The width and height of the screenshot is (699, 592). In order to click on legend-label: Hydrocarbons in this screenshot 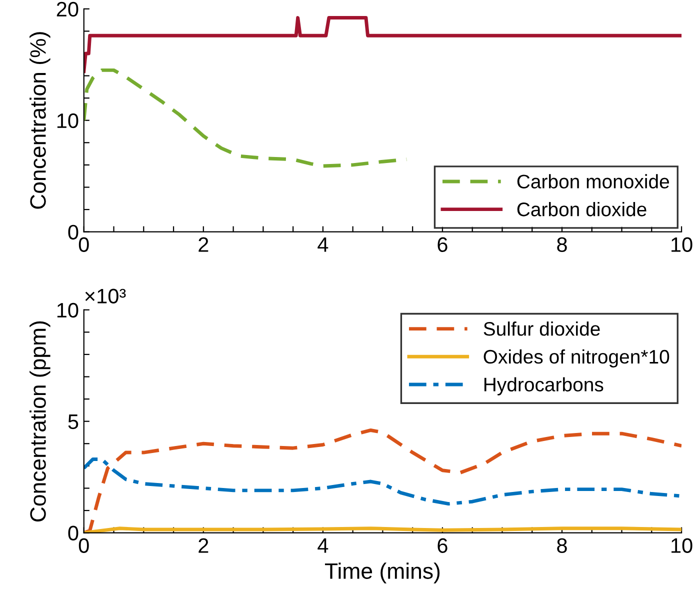, I will do `click(544, 386)`.